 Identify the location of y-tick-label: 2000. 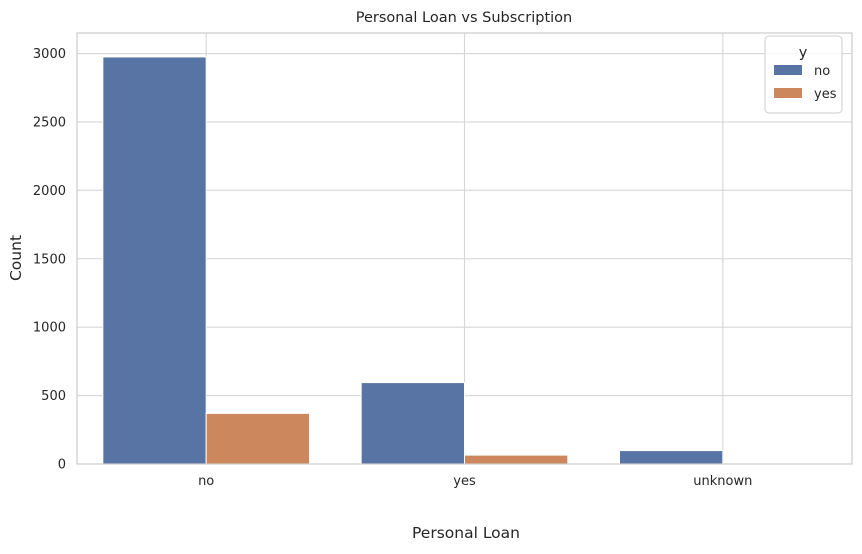
(49, 191).